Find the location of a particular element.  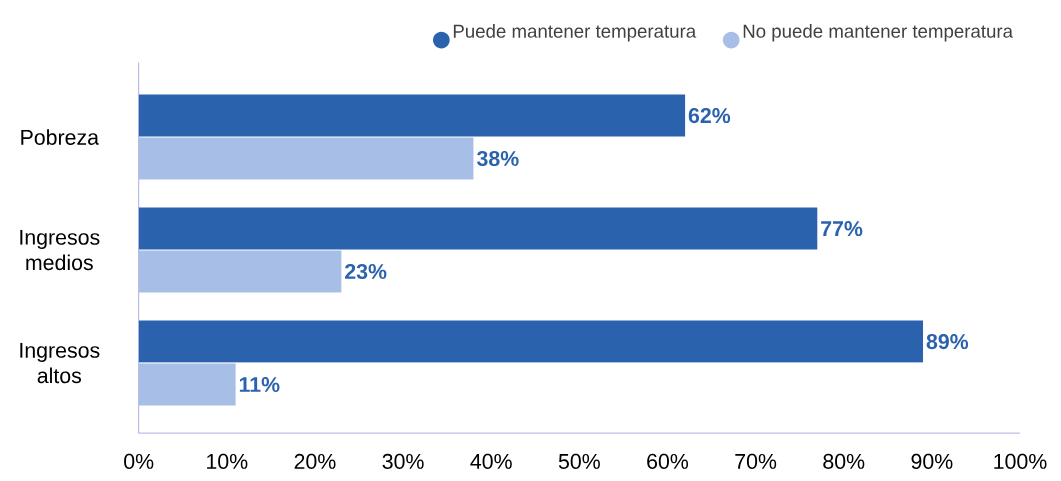

data-label: 77% is located at coordinates (842, 229).